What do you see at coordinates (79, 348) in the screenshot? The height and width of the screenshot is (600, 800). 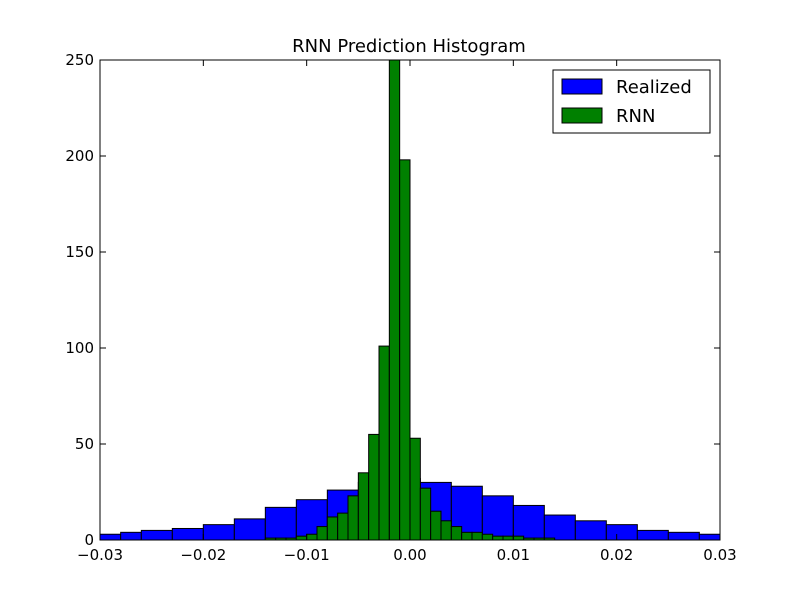 I see `y-tick-label: 100` at bounding box center [79, 348].